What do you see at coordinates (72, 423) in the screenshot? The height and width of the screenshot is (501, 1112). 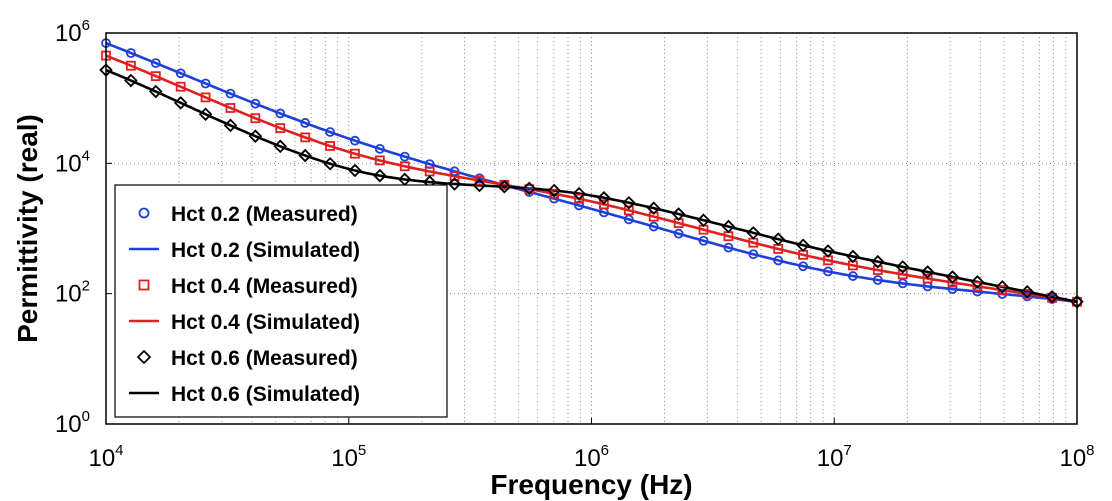 I see `y-tick-label: 10⁰` at bounding box center [72, 423].